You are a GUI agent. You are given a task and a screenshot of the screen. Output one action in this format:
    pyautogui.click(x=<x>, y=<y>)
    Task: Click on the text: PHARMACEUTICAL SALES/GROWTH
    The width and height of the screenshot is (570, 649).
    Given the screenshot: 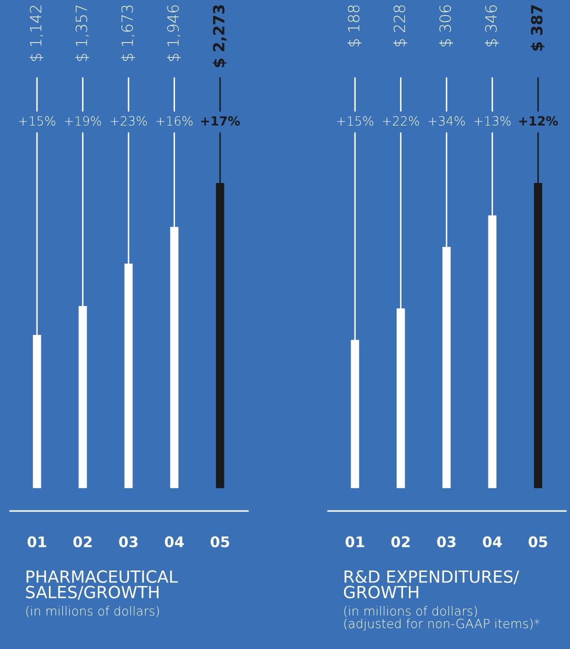 What is the action you would take?
    pyautogui.click(x=102, y=585)
    